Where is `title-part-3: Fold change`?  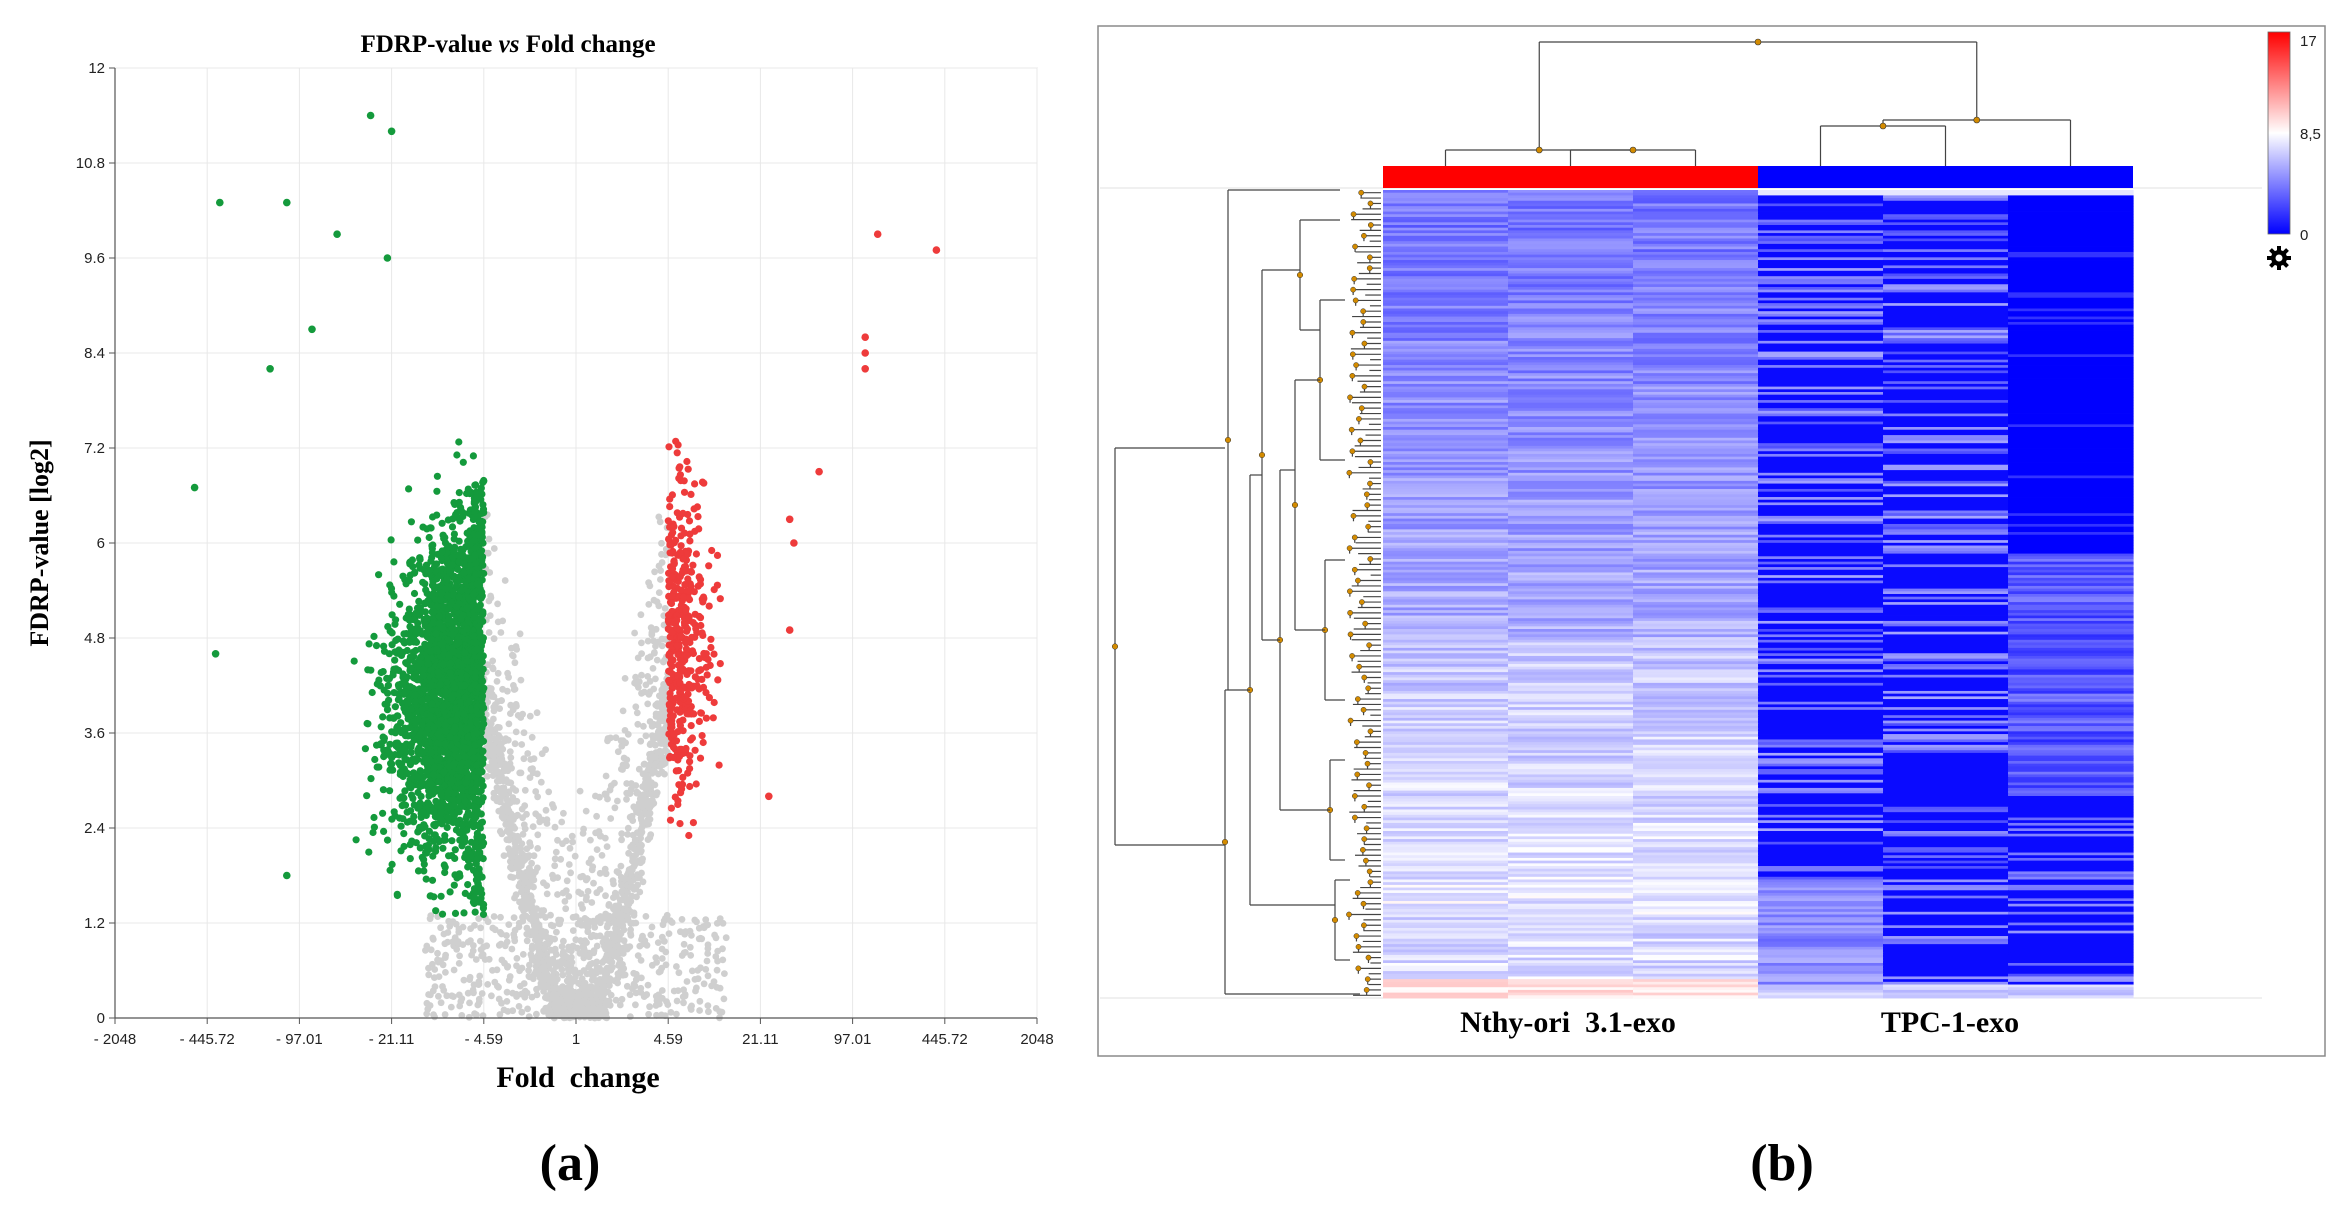 title-part-3: Fold change is located at coordinates (587, 44).